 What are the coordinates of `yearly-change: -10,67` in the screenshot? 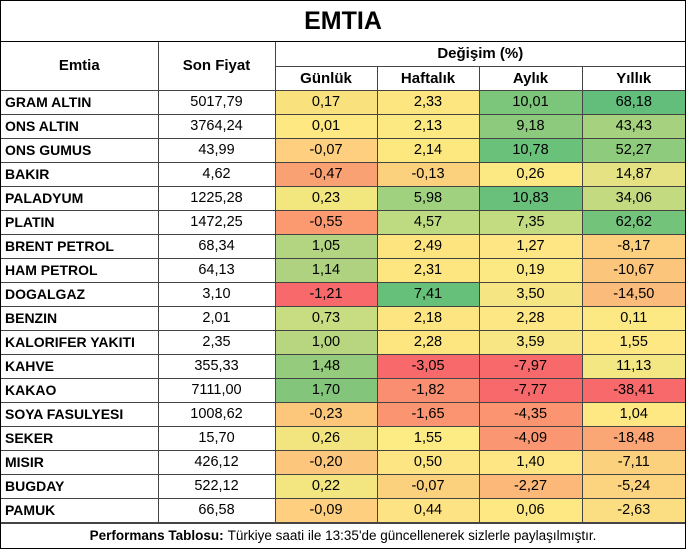 It's located at (633, 270).